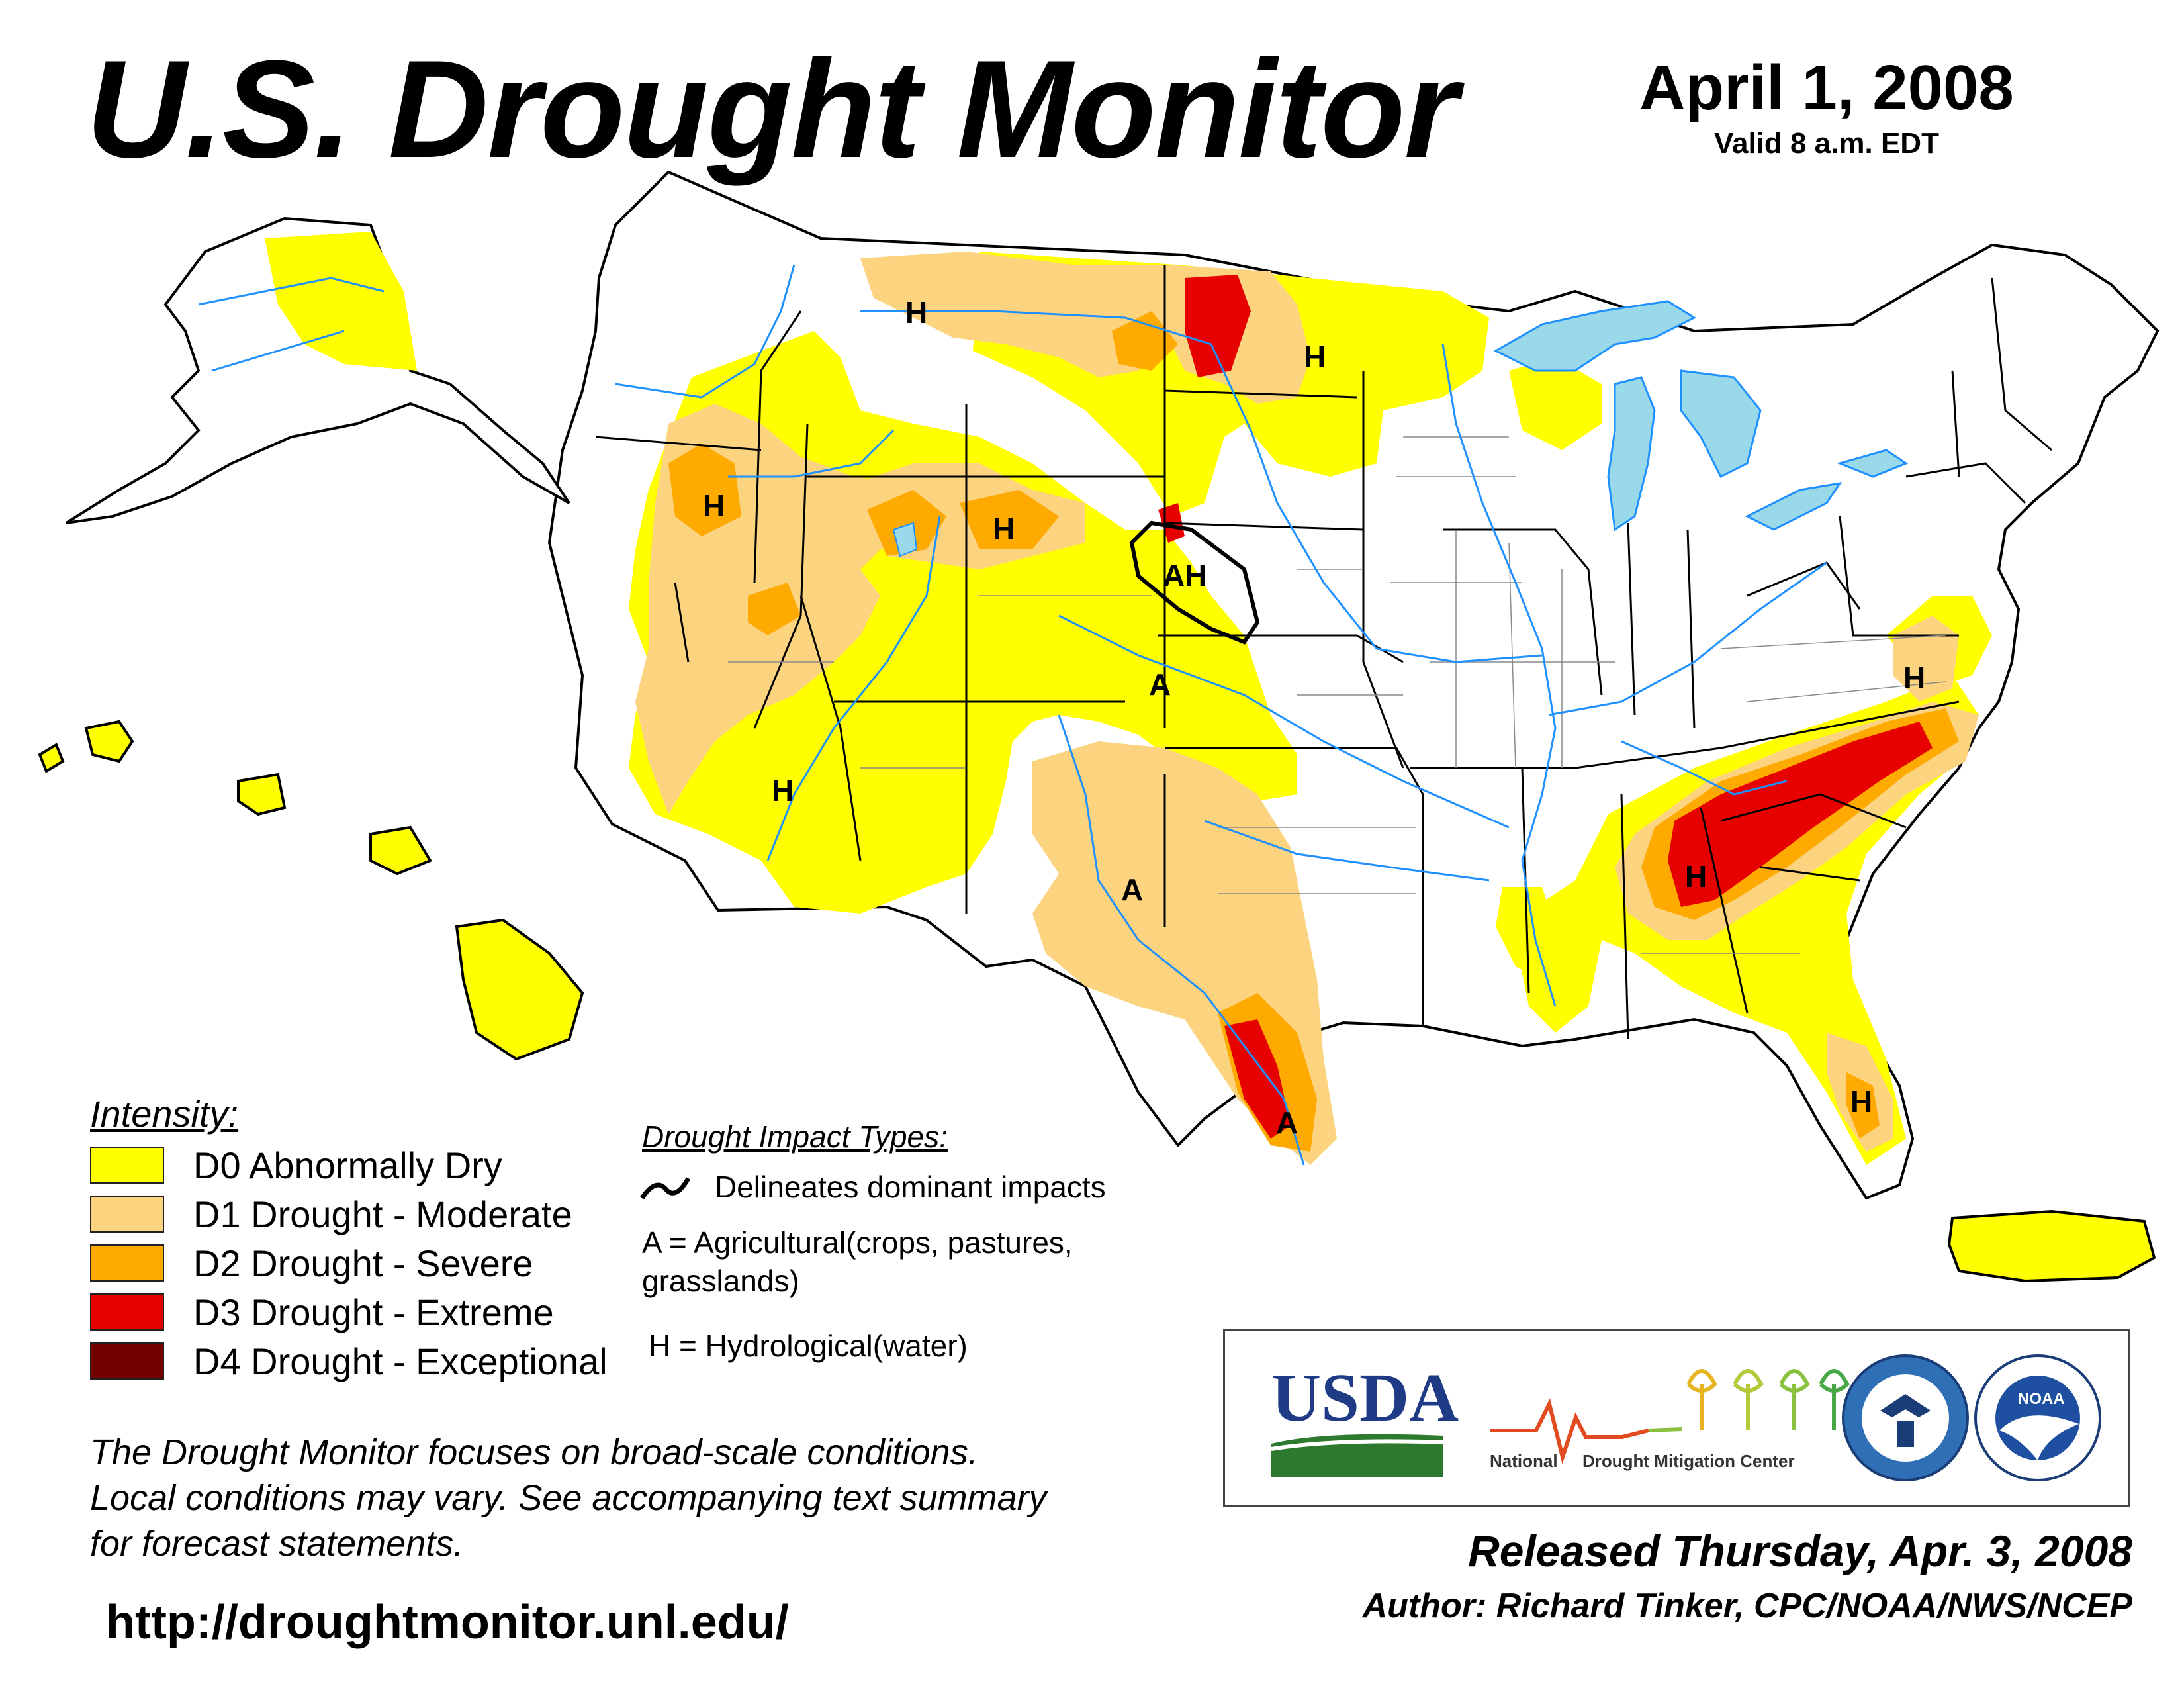  I want to click on legend-label-d4: D4 Drought - Exceptional, so click(400, 1361).